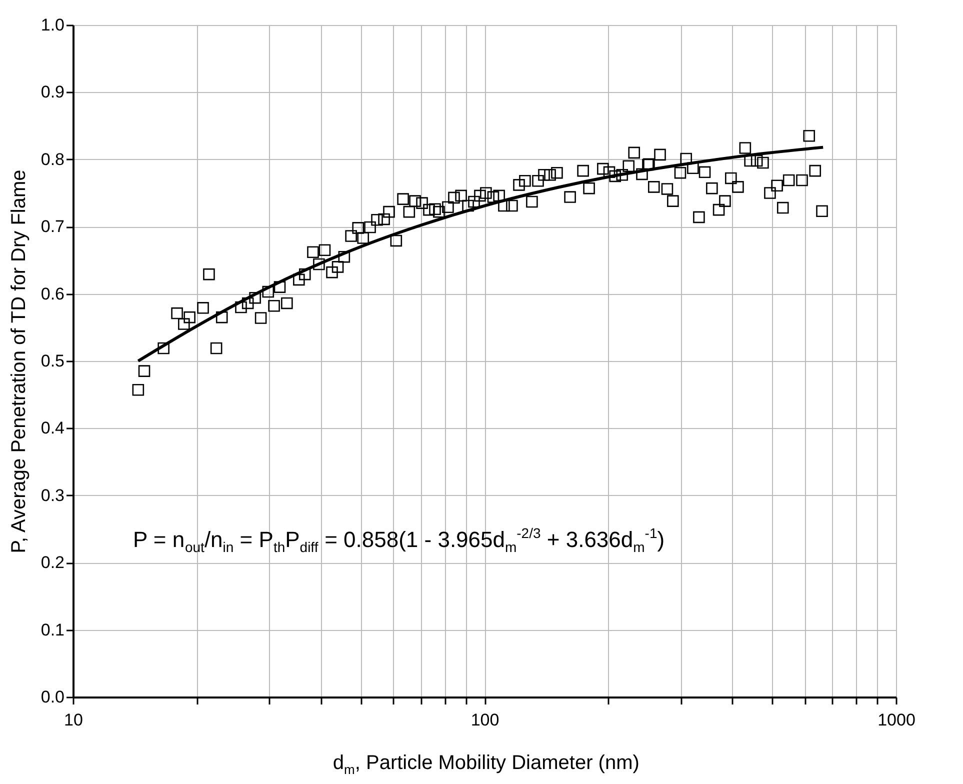  What do you see at coordinates (897, 720) in the screenshot?
I see `x-tick-label: 1000` at bounding box center [897, 720].